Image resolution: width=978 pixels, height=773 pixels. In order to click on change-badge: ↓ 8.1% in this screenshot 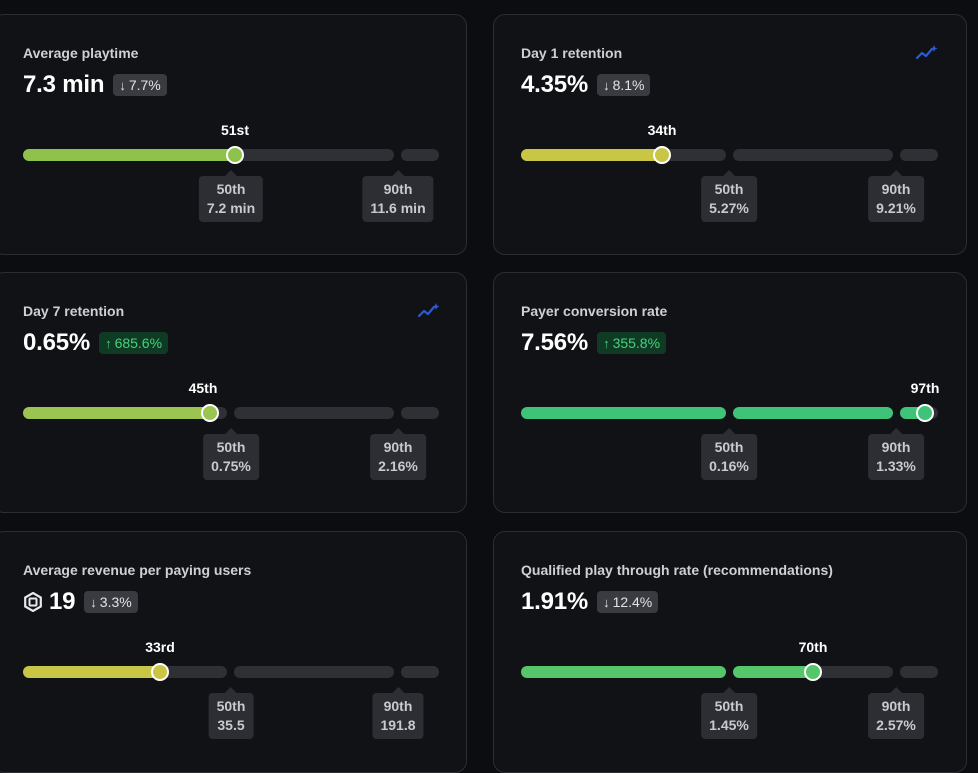, I will do `click(624, 85)`.